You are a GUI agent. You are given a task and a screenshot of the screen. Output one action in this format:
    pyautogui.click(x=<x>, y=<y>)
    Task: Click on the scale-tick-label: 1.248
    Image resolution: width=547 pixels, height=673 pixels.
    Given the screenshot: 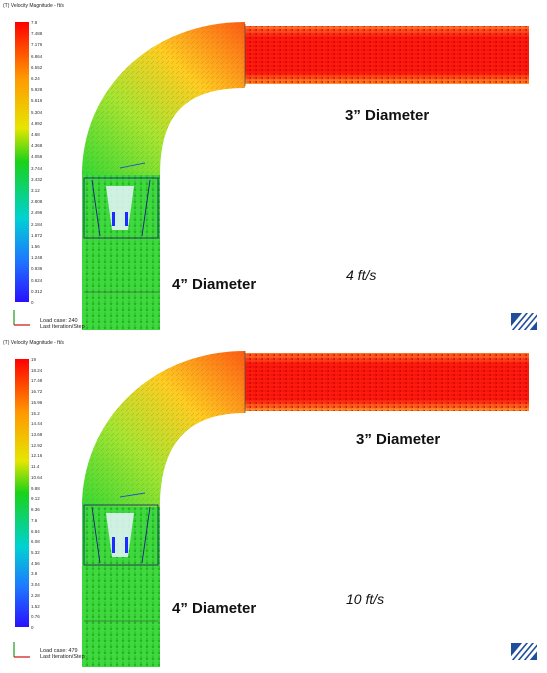 What is the action you would take?
    pyautogui.click(x=37, y=258)
    